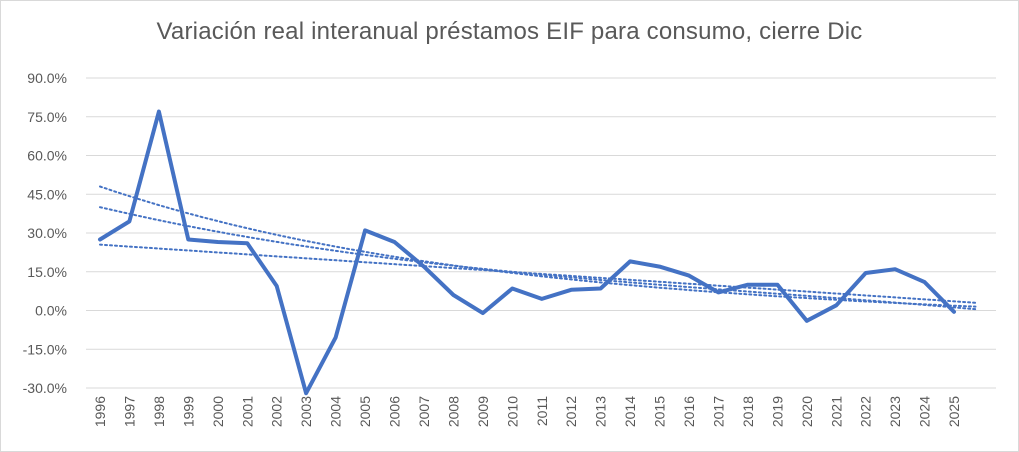  I want to click on x-tick-label: 2024, so click(925, 411).